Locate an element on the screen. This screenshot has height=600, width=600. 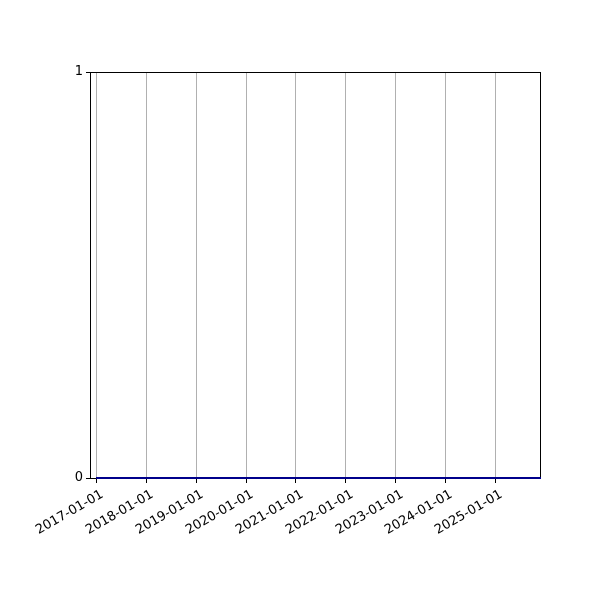
y-tick-label-0: 0 is located at coordinates (78, 477).